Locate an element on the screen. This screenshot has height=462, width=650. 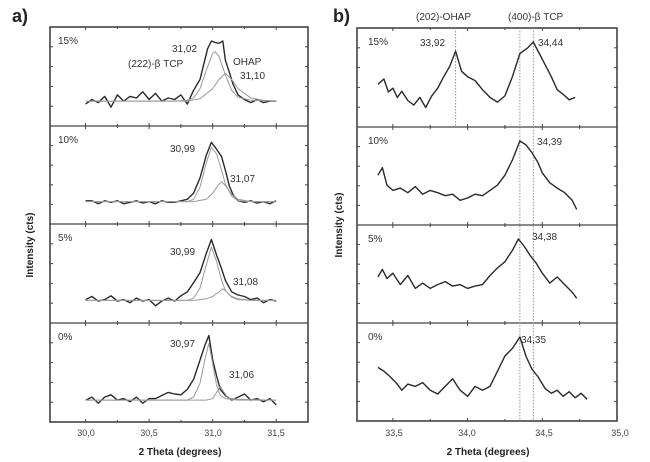
panel-a-xtick-30-5: 30,5 is located at coordinates (149, 433).